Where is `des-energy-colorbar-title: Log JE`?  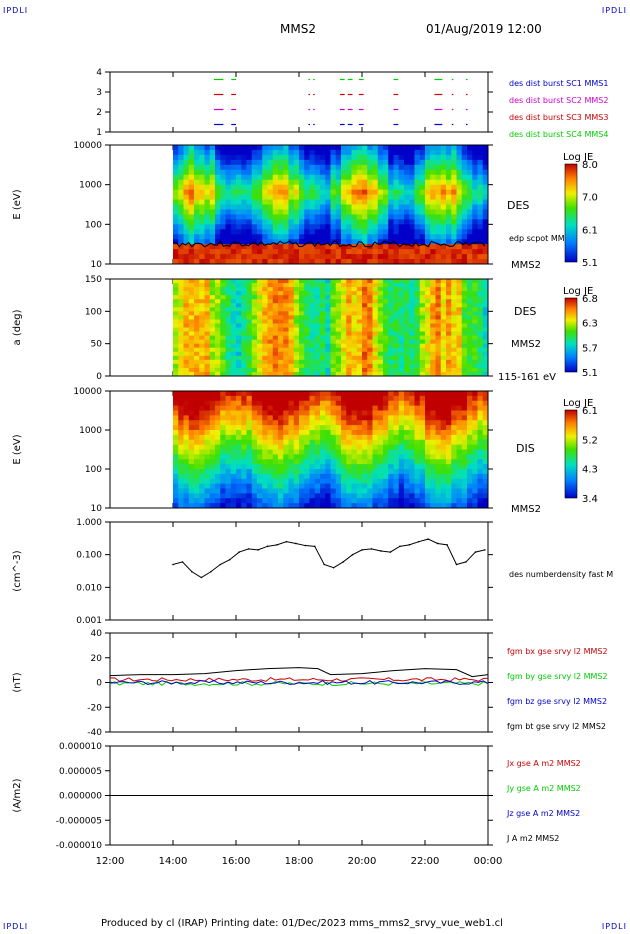
des-energy-colorbar-title: Log JE is located at coordinates (578, 157).